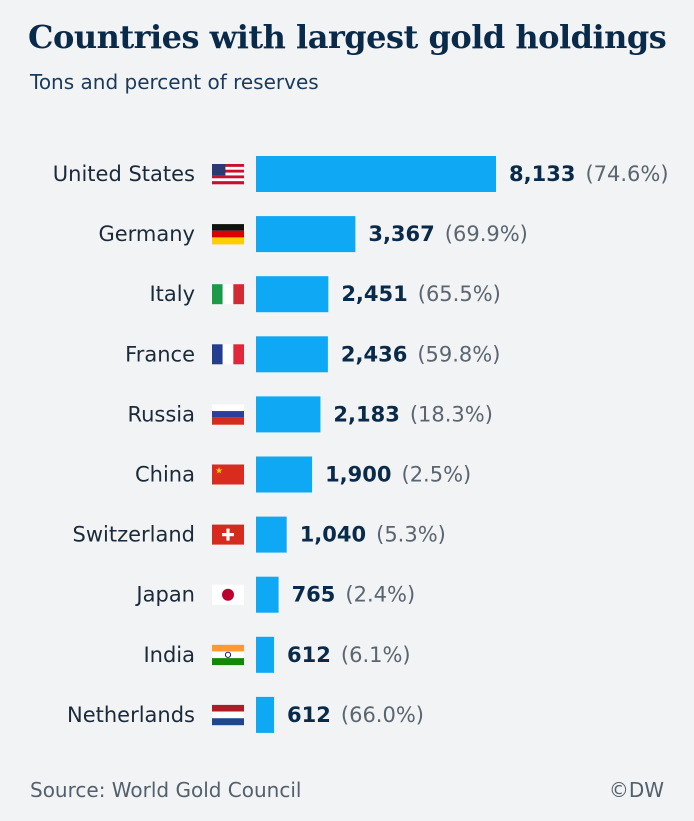  I want to click on chart-row: India 612 (6.1%), so click(277, 654).